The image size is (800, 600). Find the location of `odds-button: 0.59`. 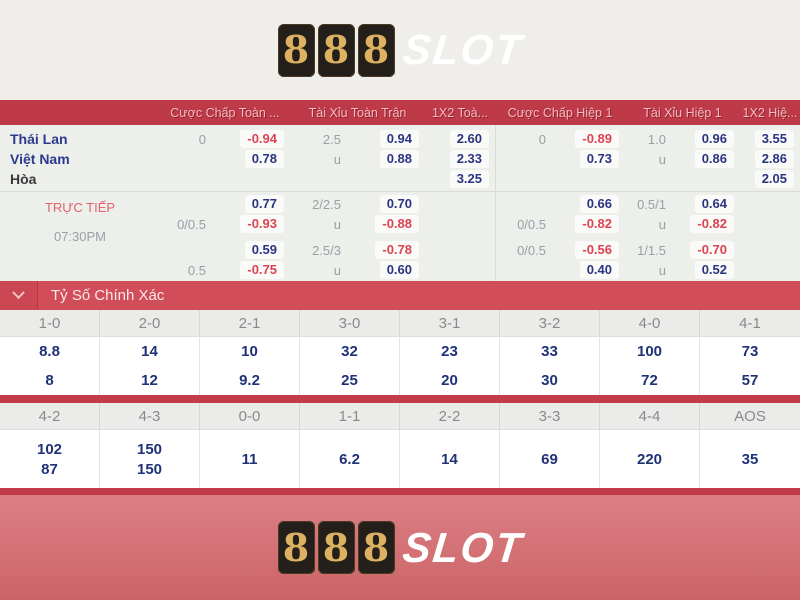

odds-button: 0.59 is located at coordinates (264, 250).